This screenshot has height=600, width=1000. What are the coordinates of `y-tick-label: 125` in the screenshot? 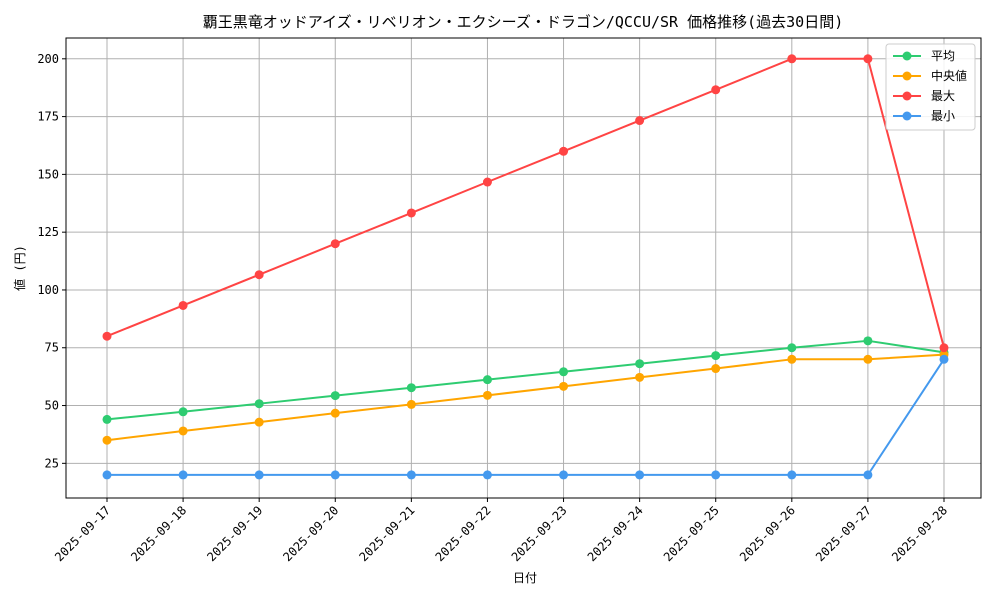 It's located at (48, 232).